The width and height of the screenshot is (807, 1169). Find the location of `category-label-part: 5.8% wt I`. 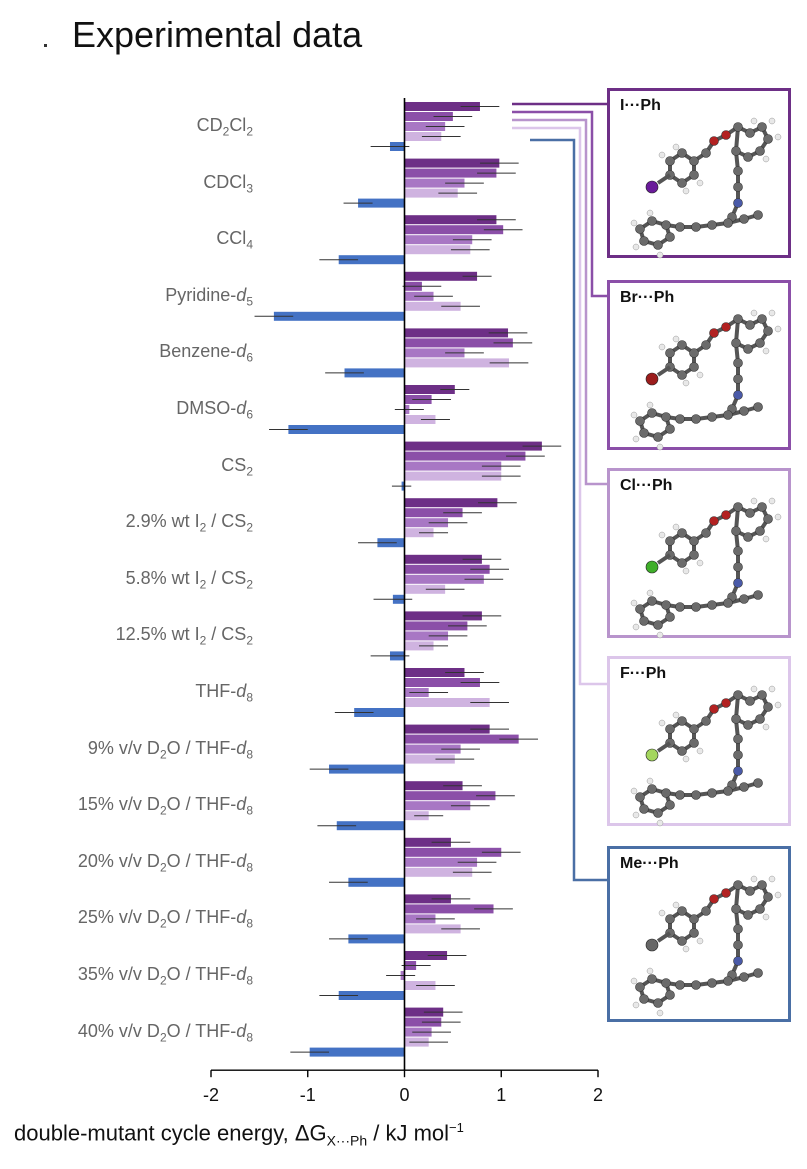

category-label-part: 5.8% wt I is located at coordinates (162, 577).